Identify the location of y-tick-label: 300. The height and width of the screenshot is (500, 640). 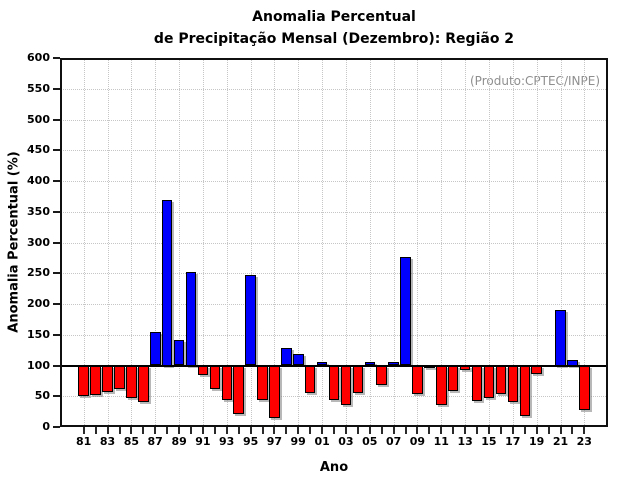
(38, 242).